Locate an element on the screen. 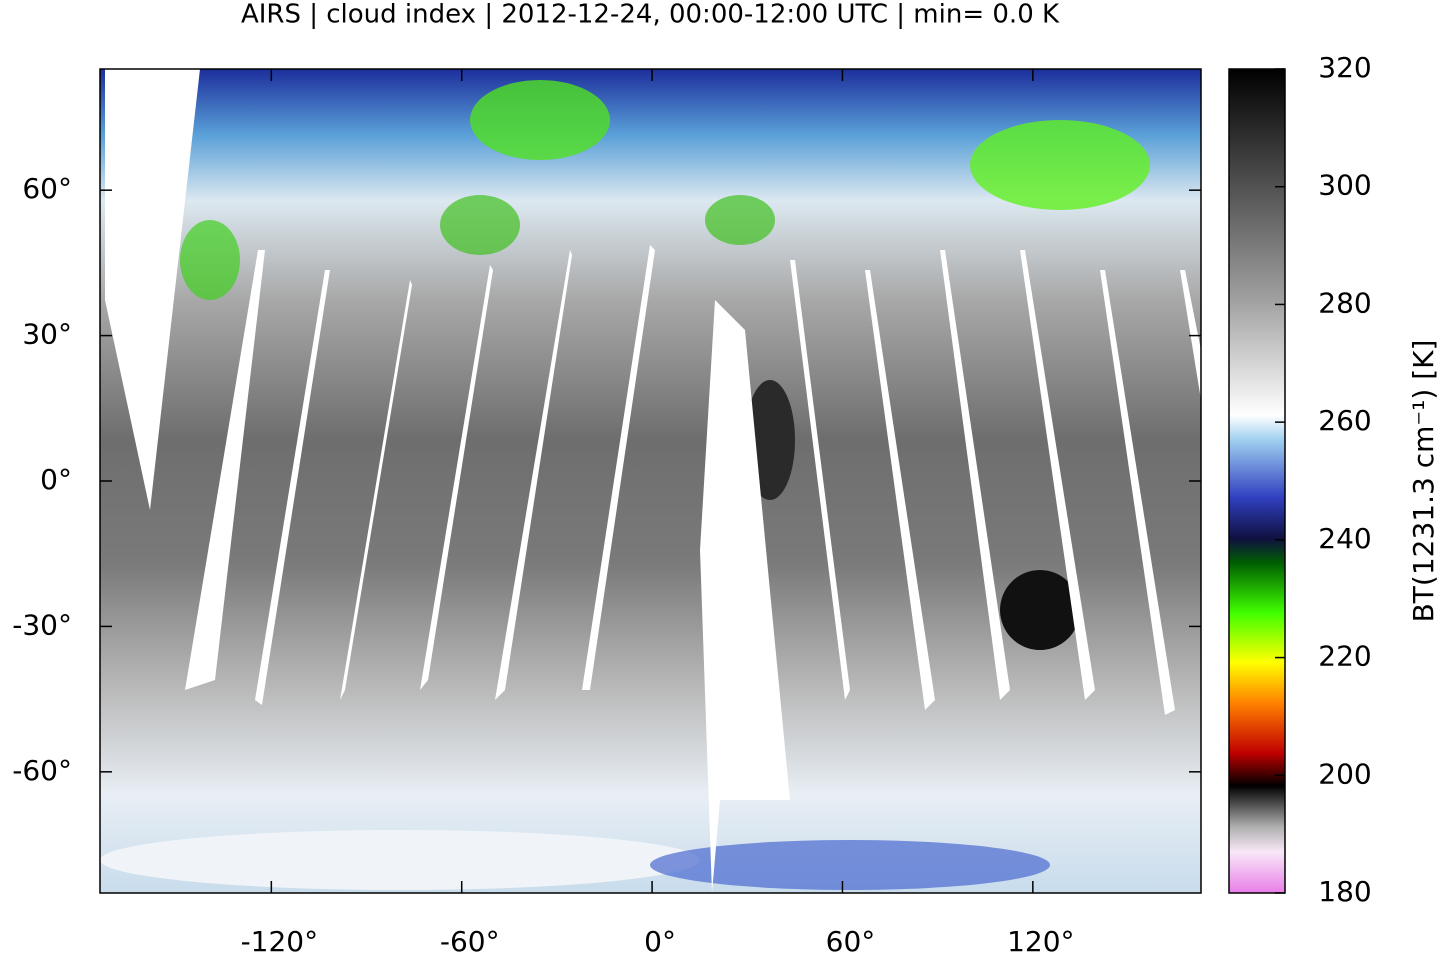  colorbar-tick-label: 260 is located at coordinates (1344, 420).